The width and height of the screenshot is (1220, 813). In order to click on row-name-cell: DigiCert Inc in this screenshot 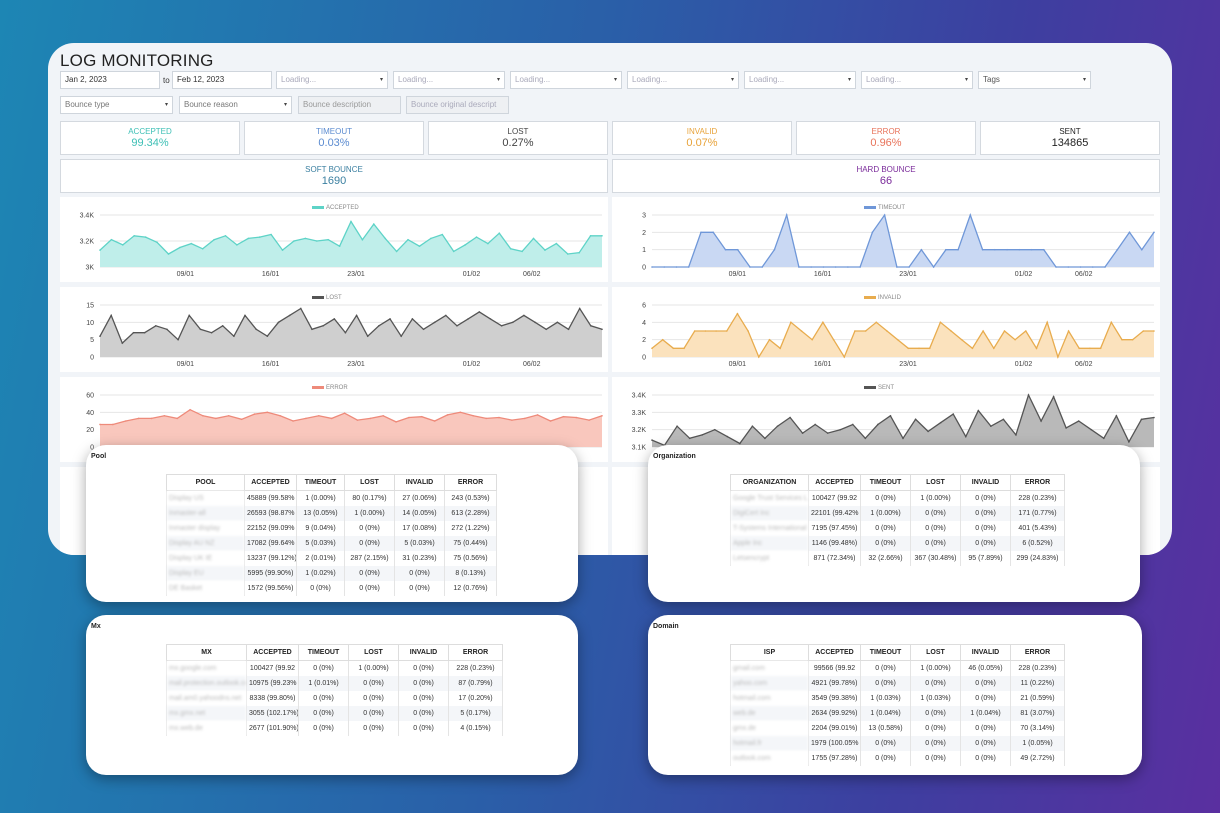, I will do `click(769, 513)`.